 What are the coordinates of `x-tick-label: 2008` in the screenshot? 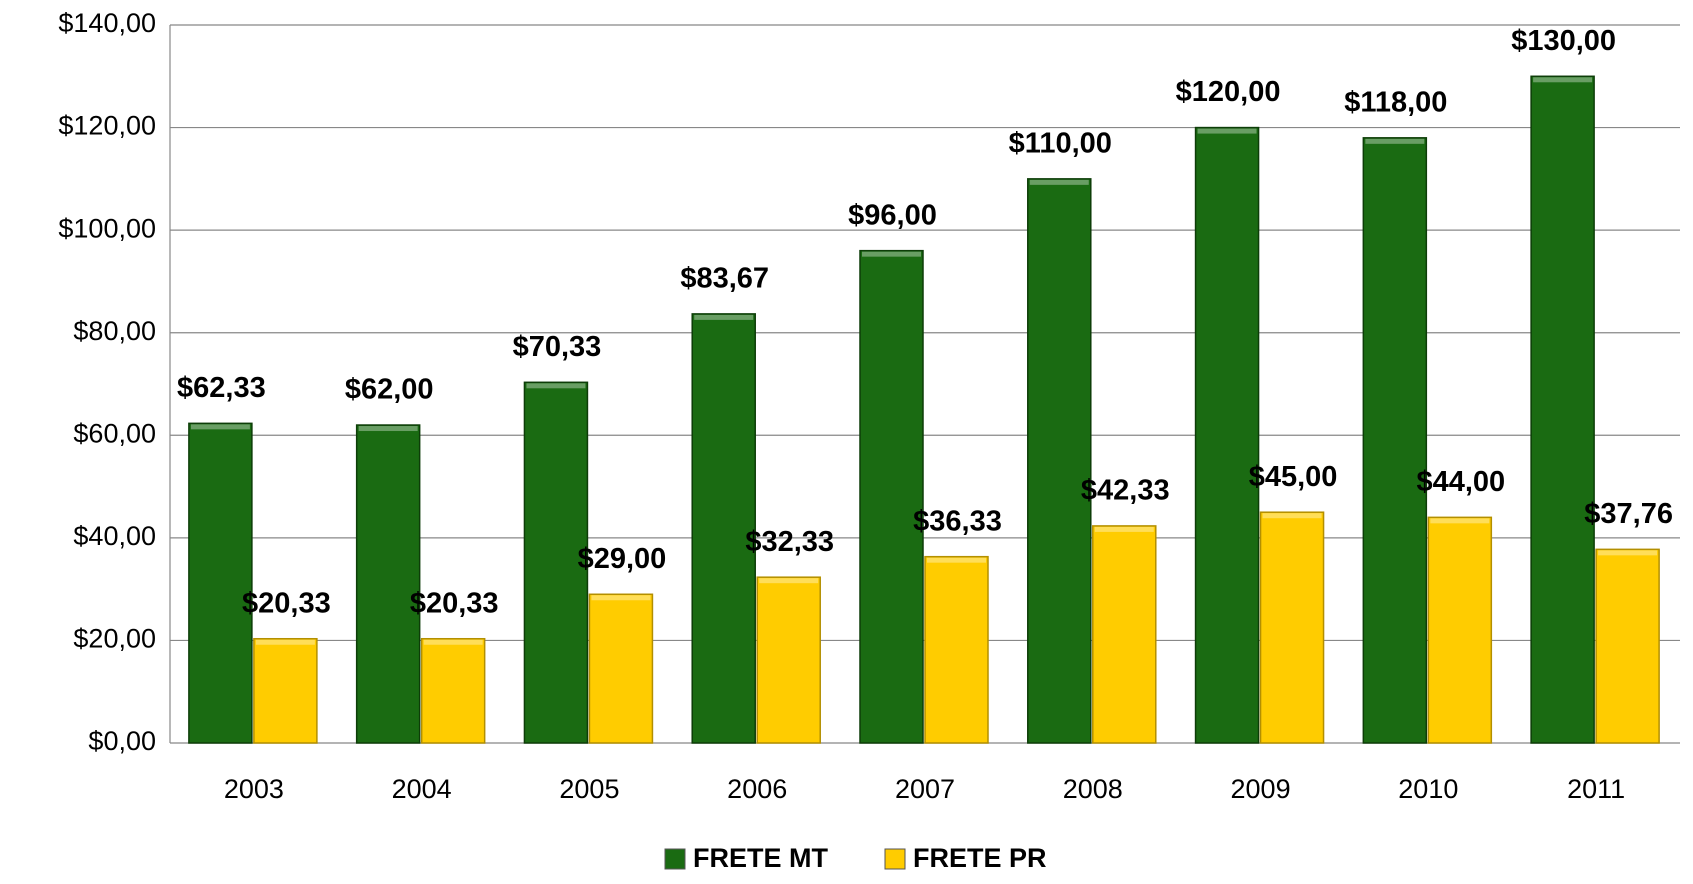 It's located at (1093, 789).